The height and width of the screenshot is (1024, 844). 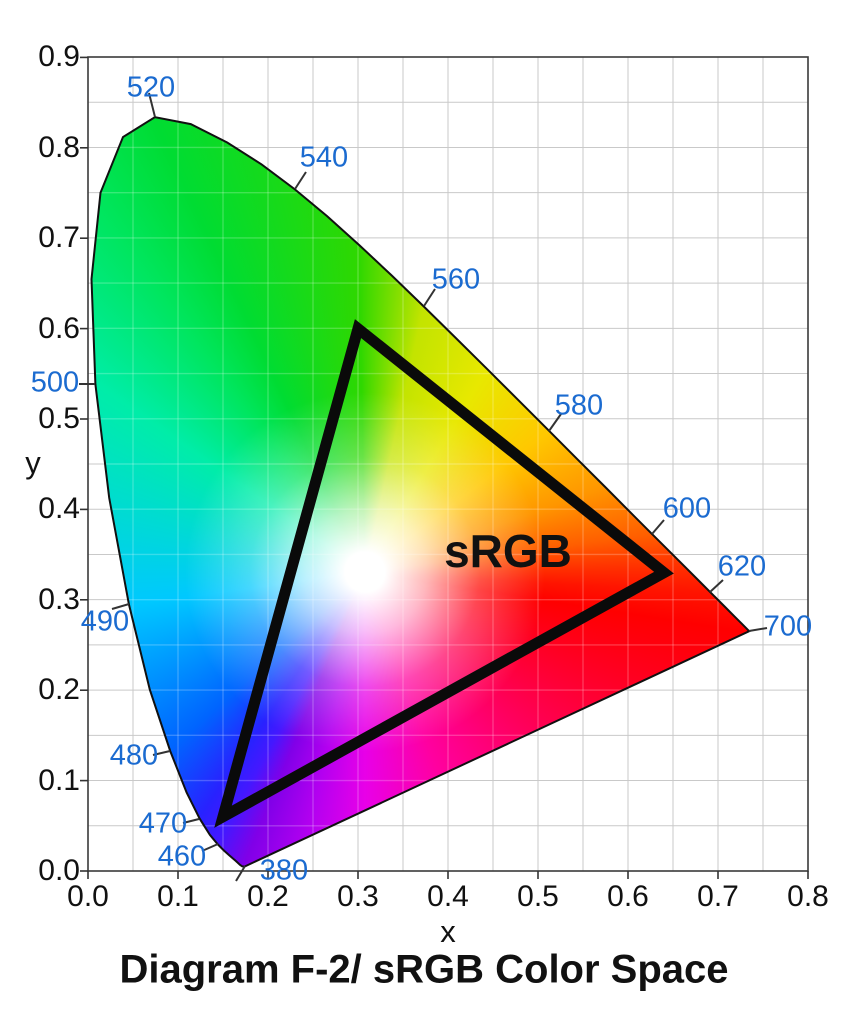 I want to click on wavelength-label-580: 580, so click(x=579, y=405).